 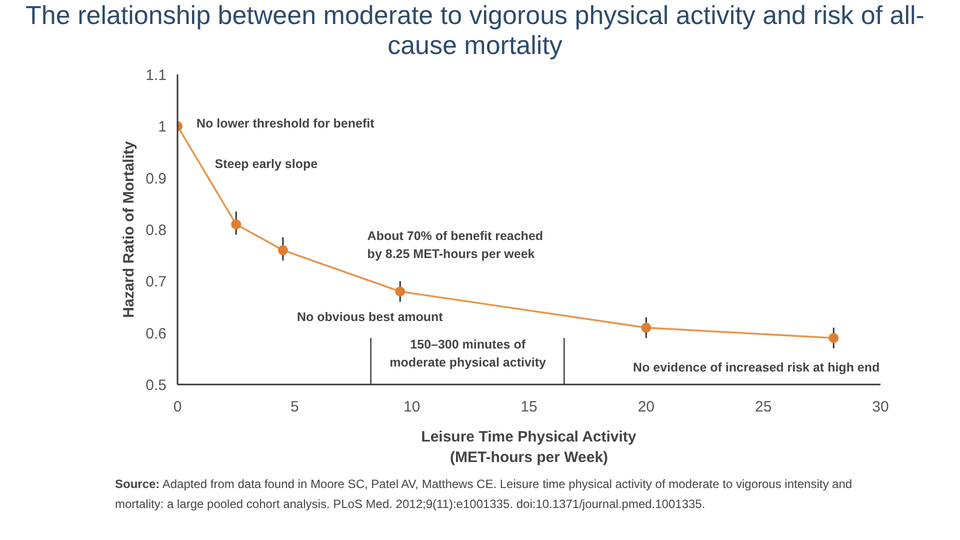 What do you see at coordinates (129, 229) in the screenshot?
I see `y-axis-title: Hazard Ratio of Mortality` at bounding box center [129, 229].